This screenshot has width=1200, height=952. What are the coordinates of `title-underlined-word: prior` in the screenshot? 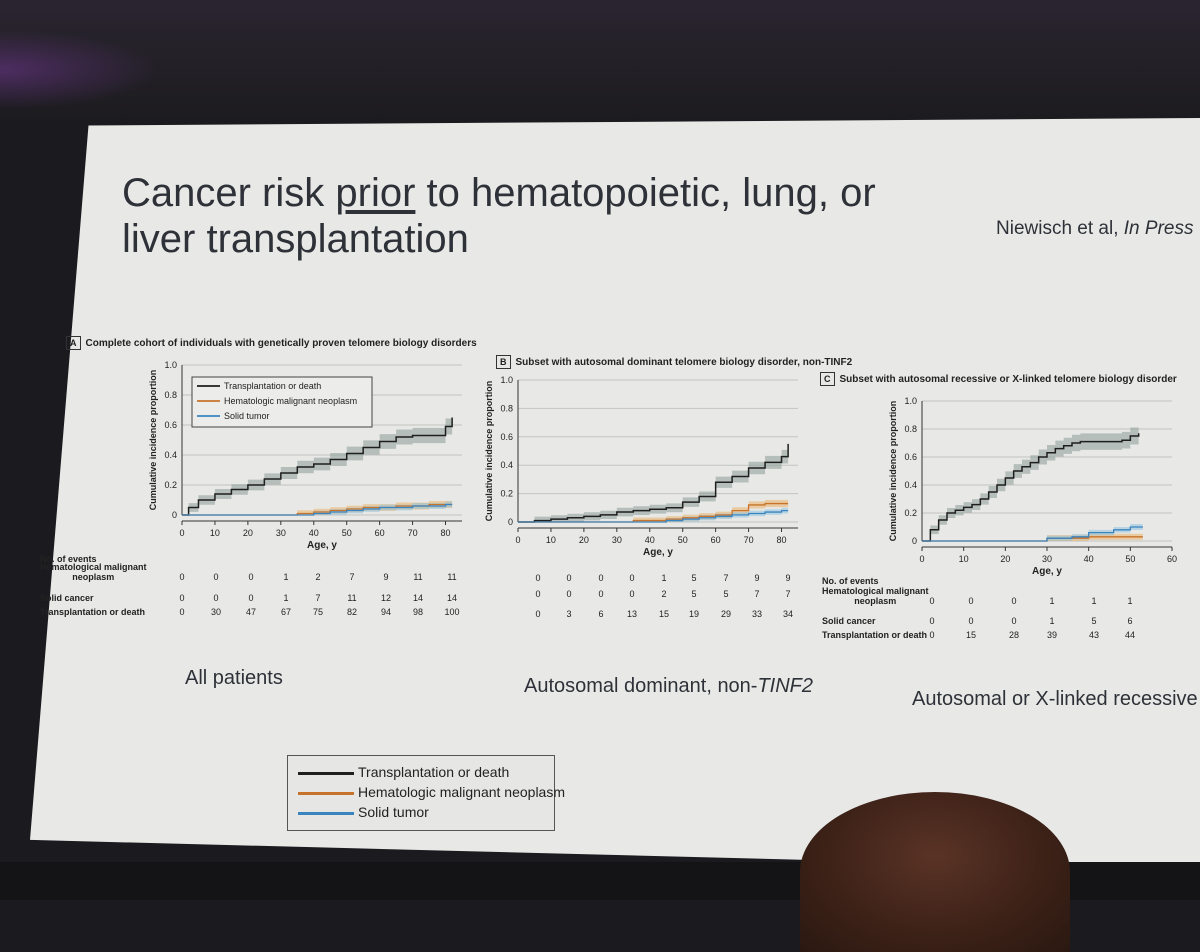 It's located at (375, 193).